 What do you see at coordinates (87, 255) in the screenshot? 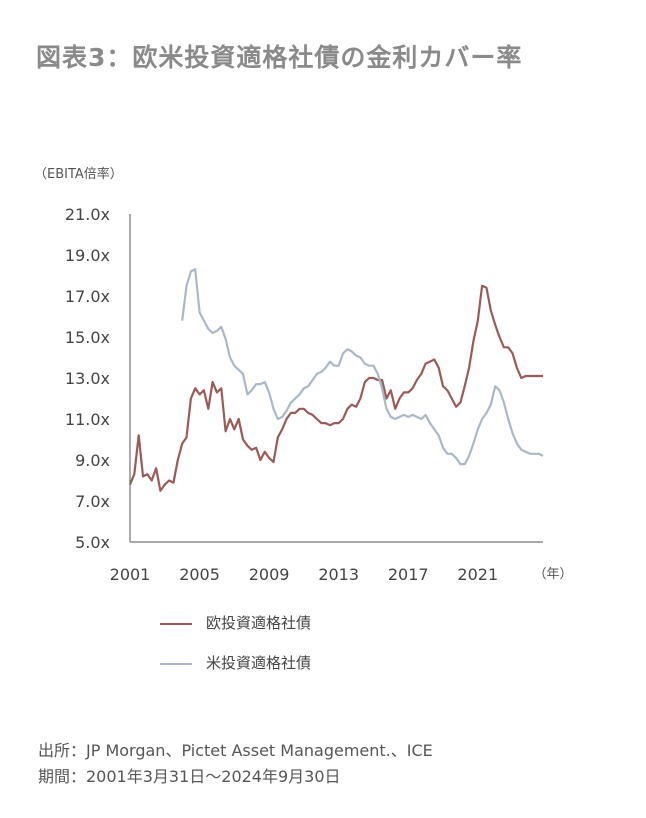
I see `y-tick-label: 19.0x` at bounding box center [87, 255].